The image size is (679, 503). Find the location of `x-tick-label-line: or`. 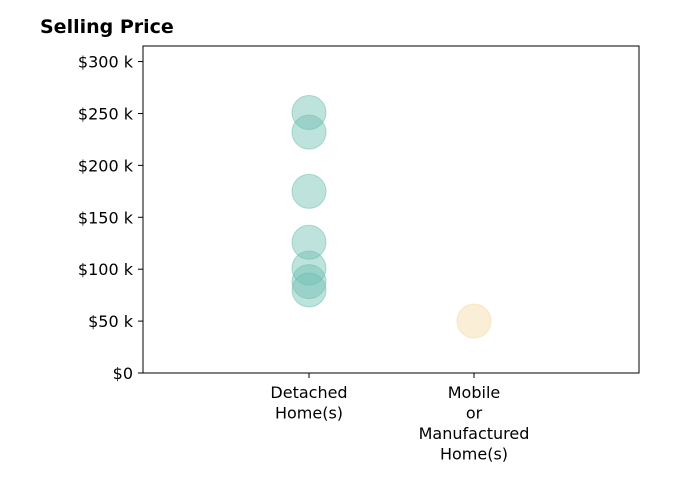

x-tick-label-line: or is located at coordinates (474, 413).